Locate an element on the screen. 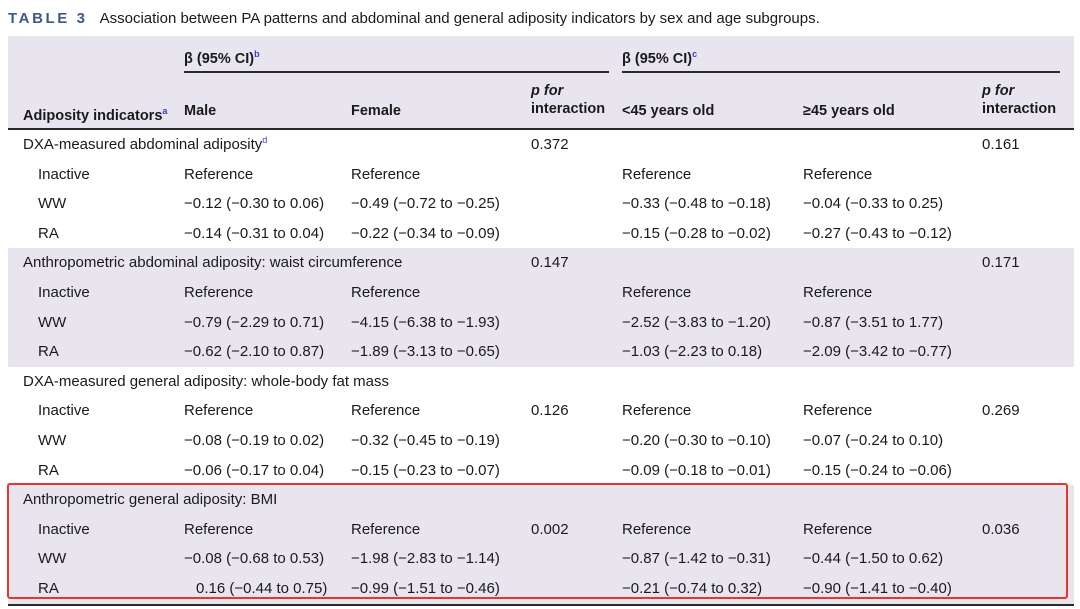 The width and height of the screenshot is (1080, 609). cell-45-and-over: −2.09 (−3.42 to −0.77) is located at coordinates (877, 352).